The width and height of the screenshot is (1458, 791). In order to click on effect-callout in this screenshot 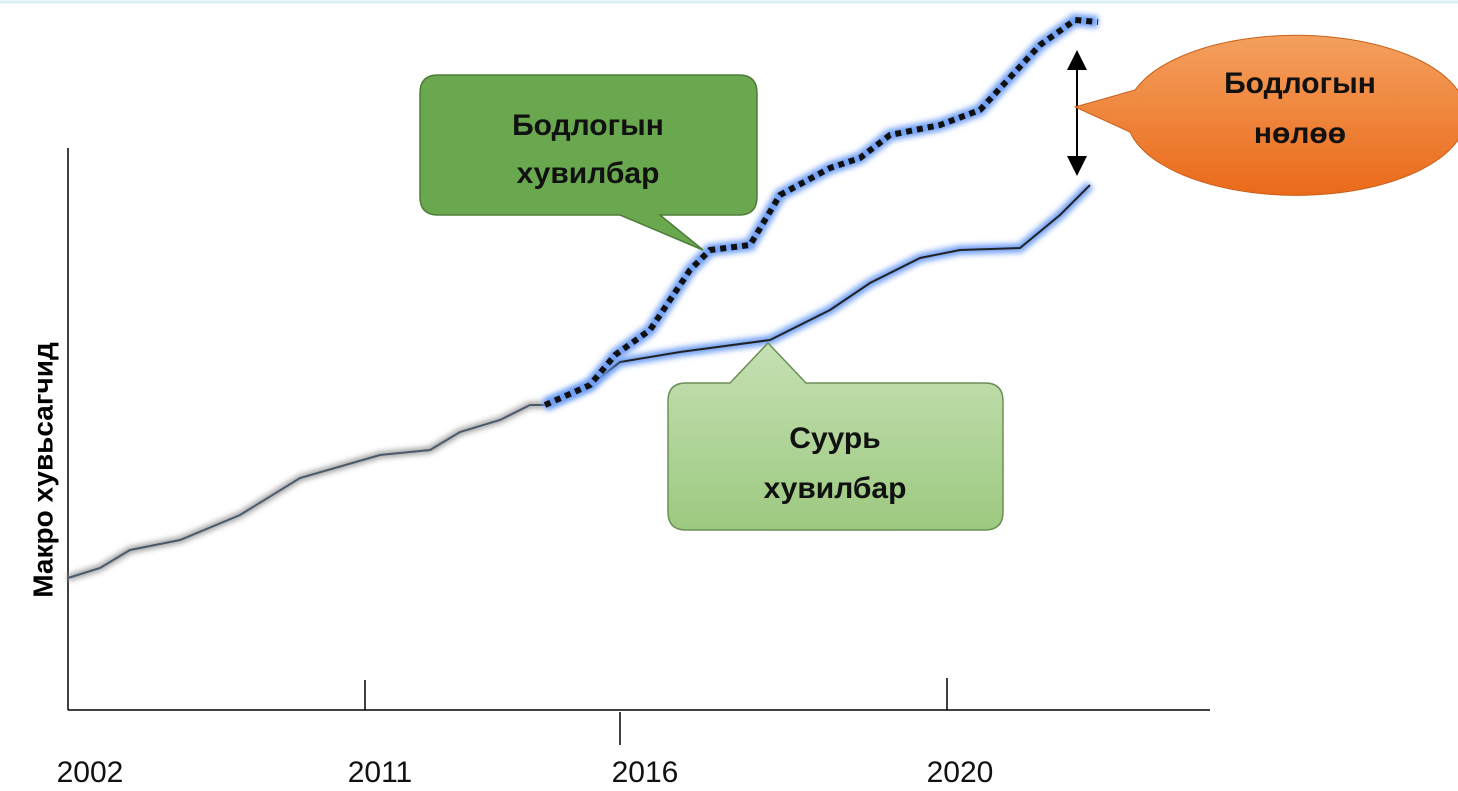, I will do `click(1265, 115)`.